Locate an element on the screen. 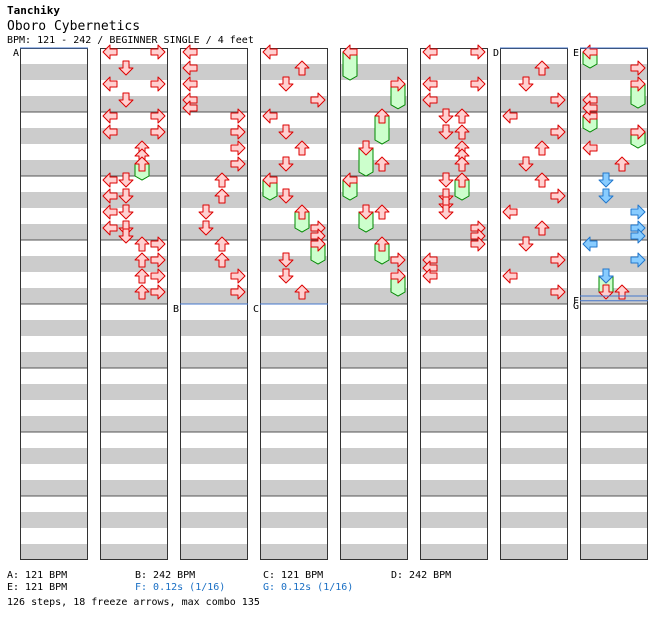 The image size is (672, 632). column-border is located at coordinates (134, 304).